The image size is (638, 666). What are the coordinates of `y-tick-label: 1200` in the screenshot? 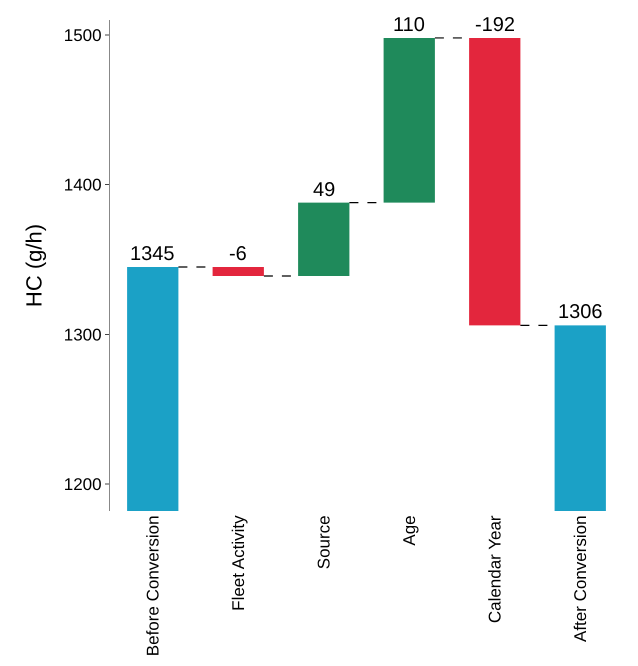 It's located at (83, 484).